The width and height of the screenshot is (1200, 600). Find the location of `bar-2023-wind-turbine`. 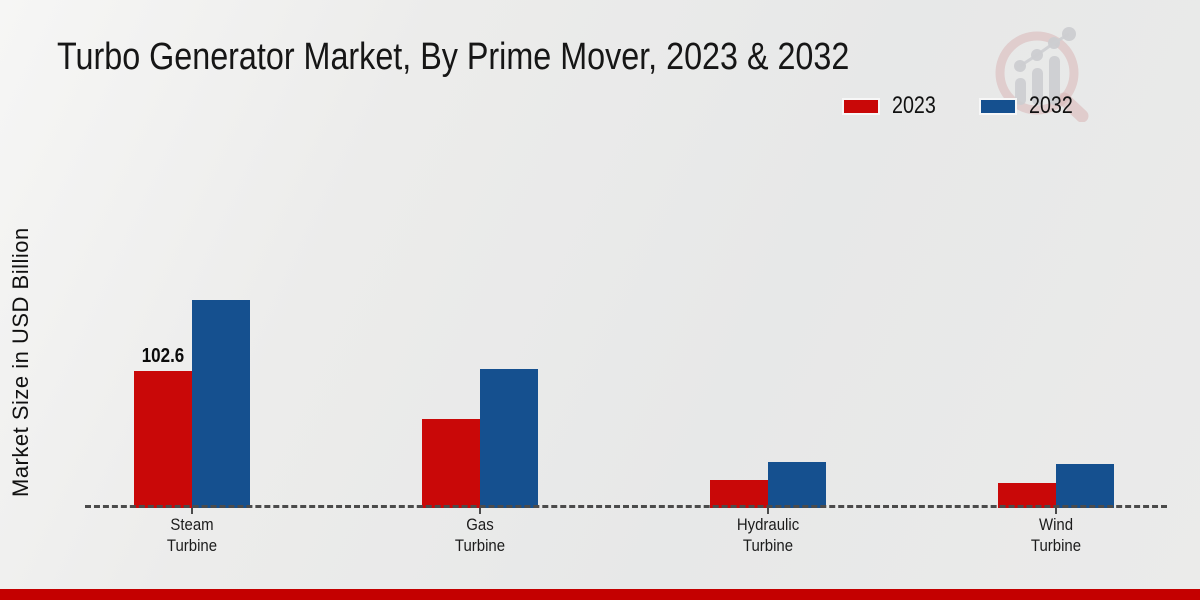

bar-2023-wind-turbine is located at coordinates (1027, 495).